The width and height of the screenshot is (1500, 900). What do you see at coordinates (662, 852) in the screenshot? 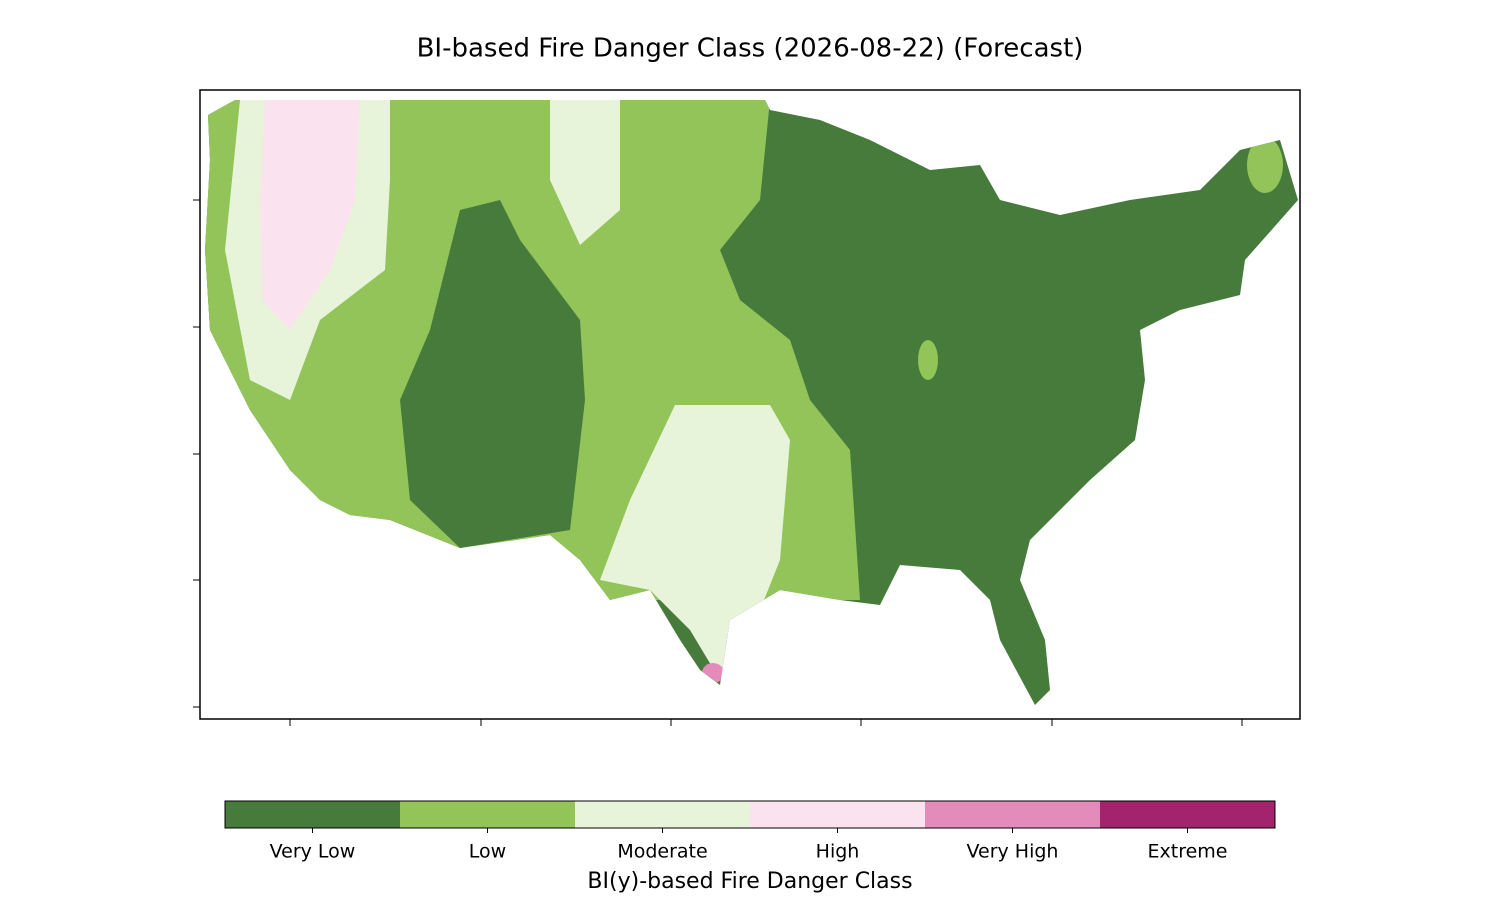
I see `colorbar-tick-label: Moderate` at bounding box center [662, 852].